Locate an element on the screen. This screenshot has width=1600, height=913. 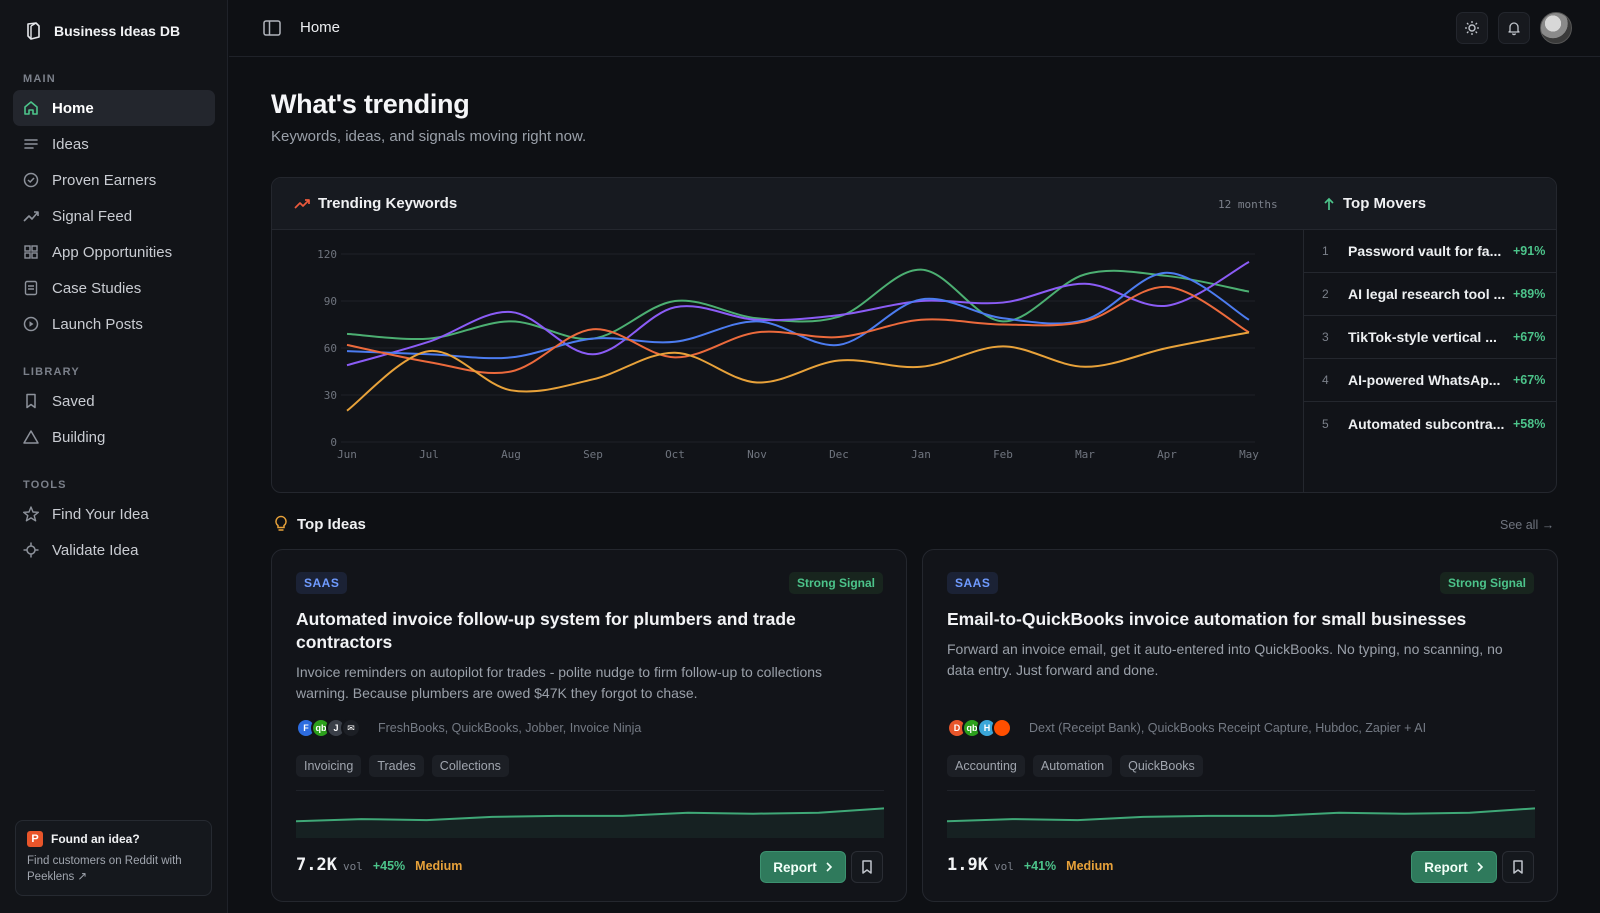
sidebar-item-signal-feed: Signal Feed is located at coordinates (114, 216).